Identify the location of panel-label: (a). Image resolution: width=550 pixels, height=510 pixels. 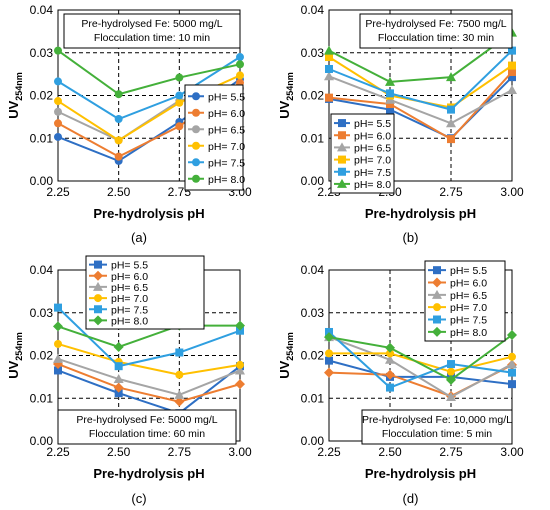
(139, 237).